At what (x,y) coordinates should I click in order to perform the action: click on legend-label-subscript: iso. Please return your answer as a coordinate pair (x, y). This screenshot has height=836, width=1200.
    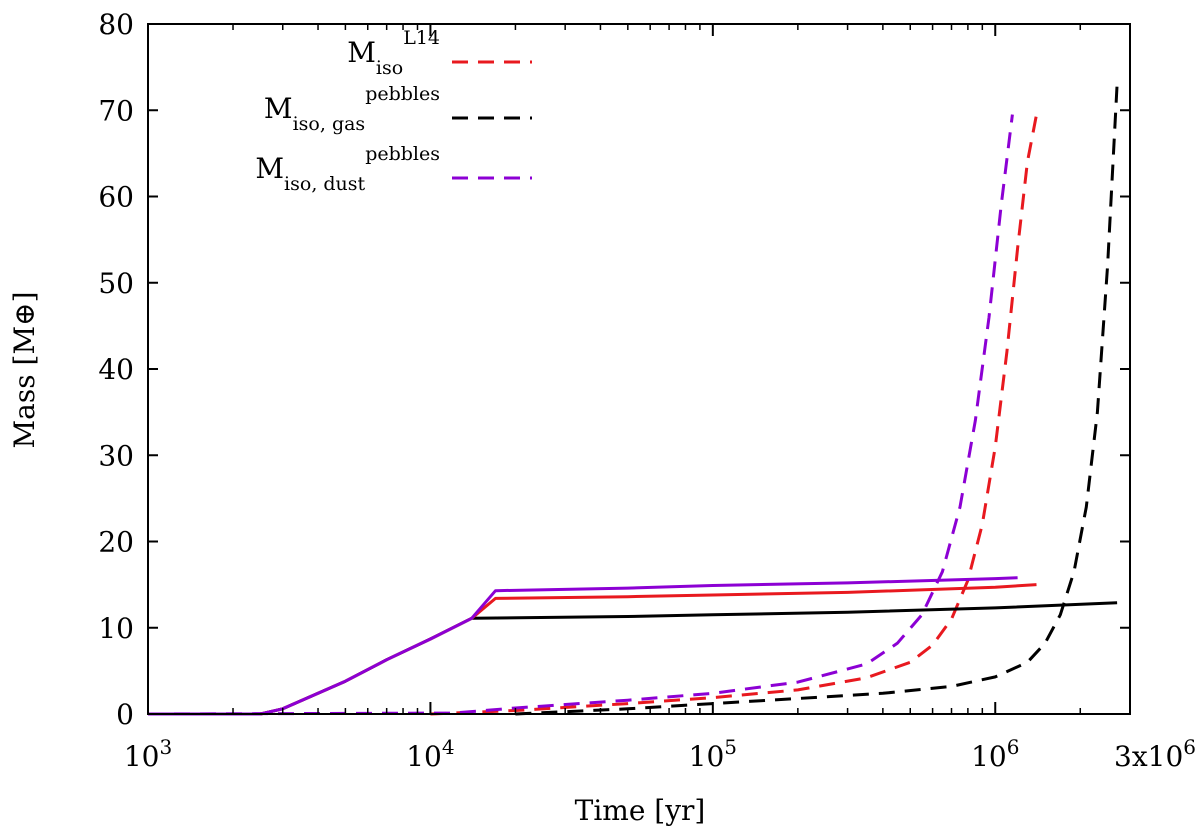
    Looking at the image, I should click on (389, 68).